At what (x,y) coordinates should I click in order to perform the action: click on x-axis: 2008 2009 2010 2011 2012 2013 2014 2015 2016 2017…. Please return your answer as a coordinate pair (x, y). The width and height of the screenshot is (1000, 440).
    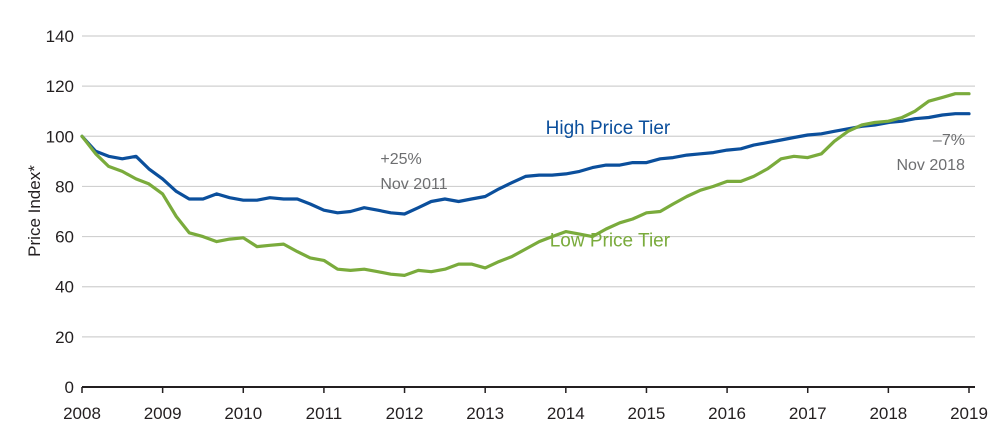
    Looking at the image, I should click on (525, 404).